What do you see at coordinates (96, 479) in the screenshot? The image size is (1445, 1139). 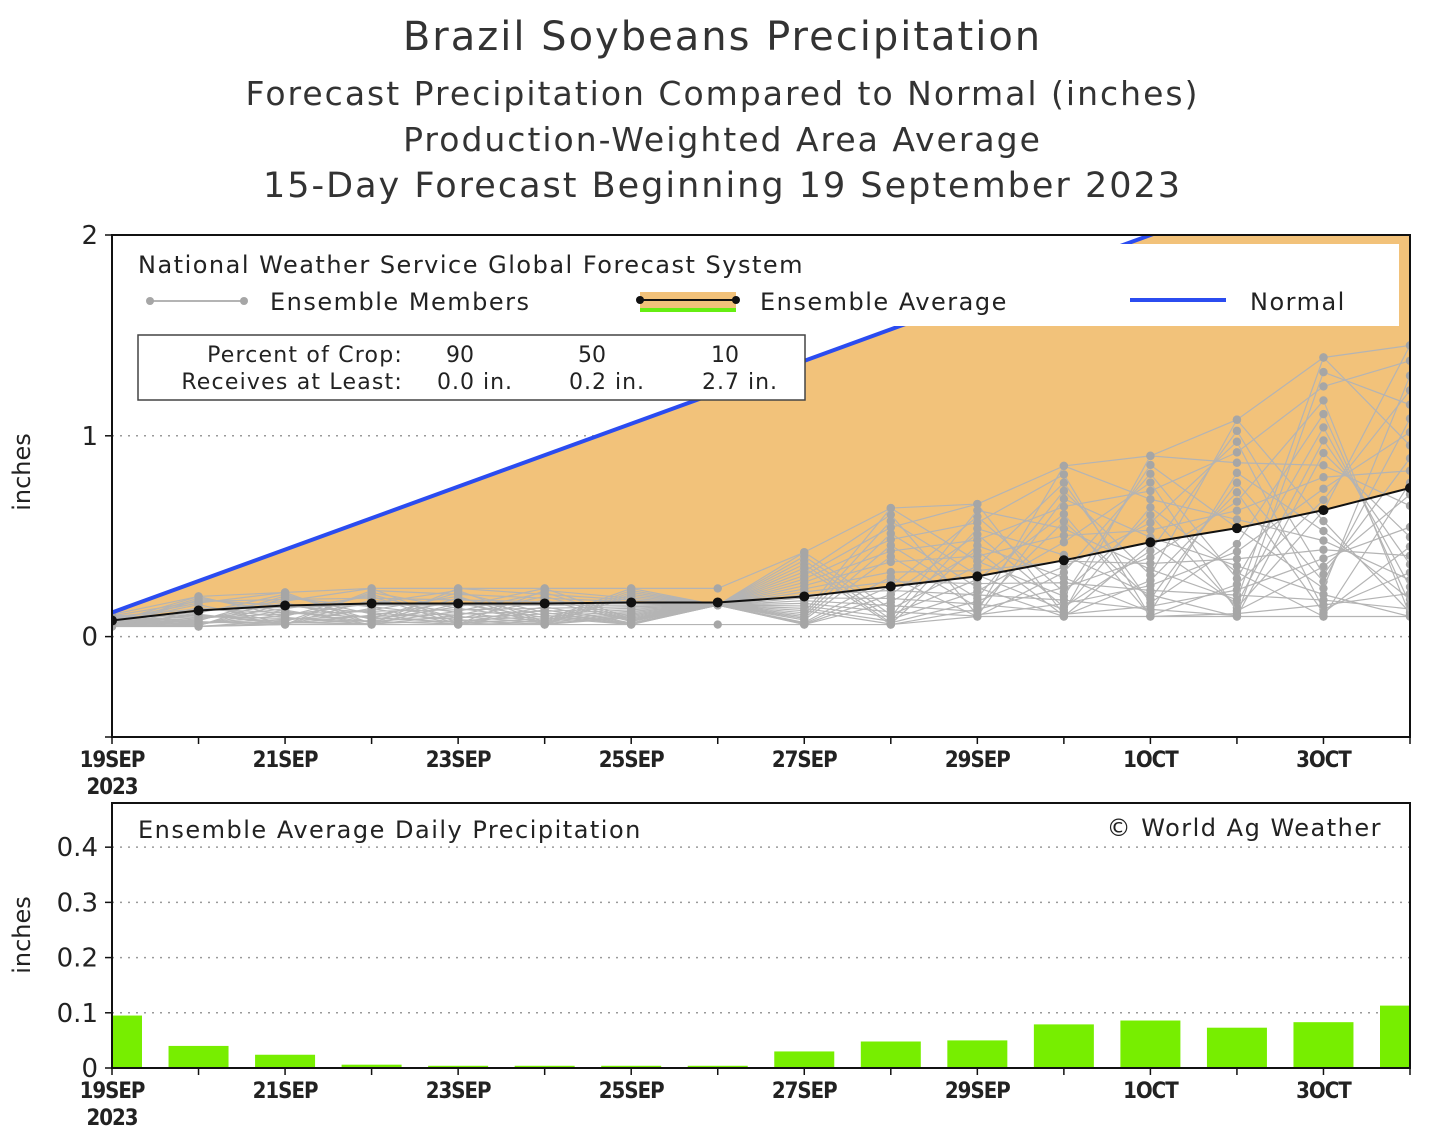 I see `top-y-axis: 0 1 2` at bounding box center [96, 479].